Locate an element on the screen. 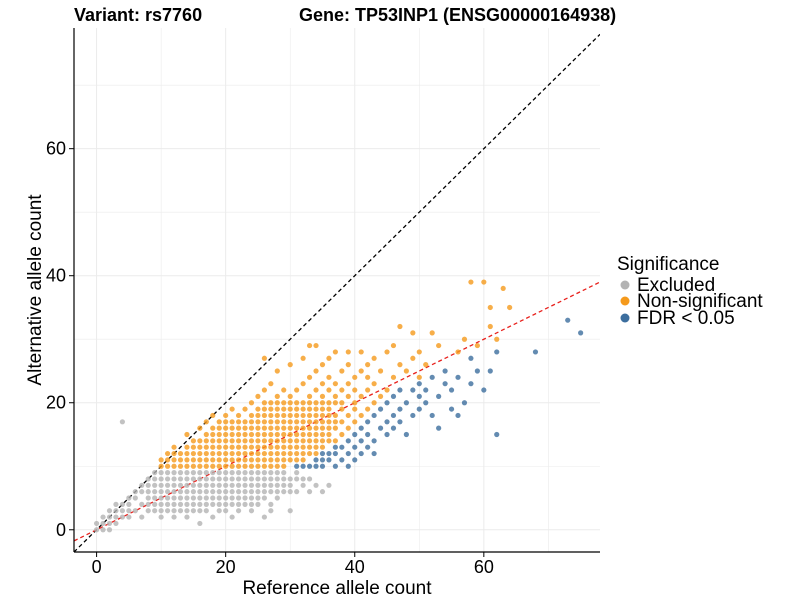  y-tick-label: 40 is located at coordinates (56, 276).